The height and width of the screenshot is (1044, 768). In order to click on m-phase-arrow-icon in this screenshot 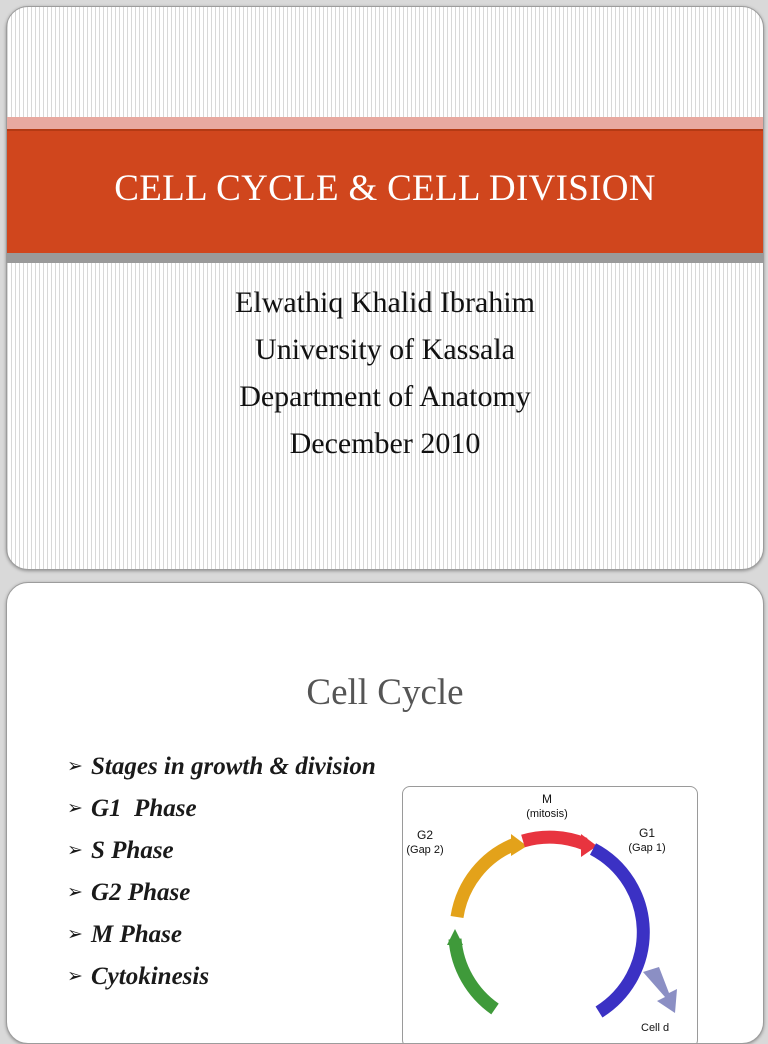, I will do `click(589, 845)`.